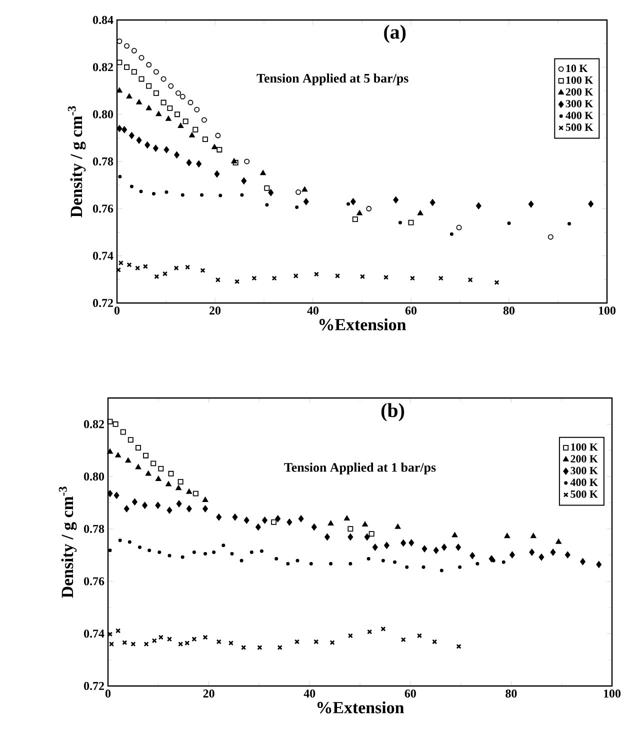  What do you see at coordinates (392, 412) in the screenshot?
I see `chart-title: (b)` at bounding box center [392, 412].